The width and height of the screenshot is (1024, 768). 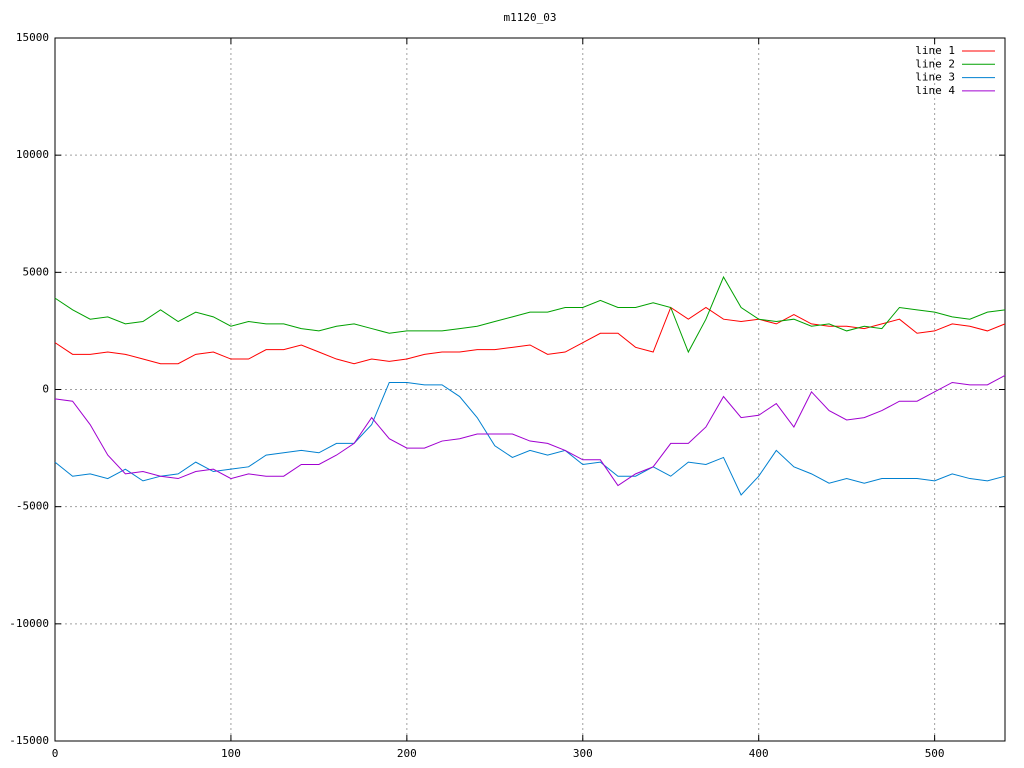 I want to click on x-tick-label: 200, so click(x=407, y=753).